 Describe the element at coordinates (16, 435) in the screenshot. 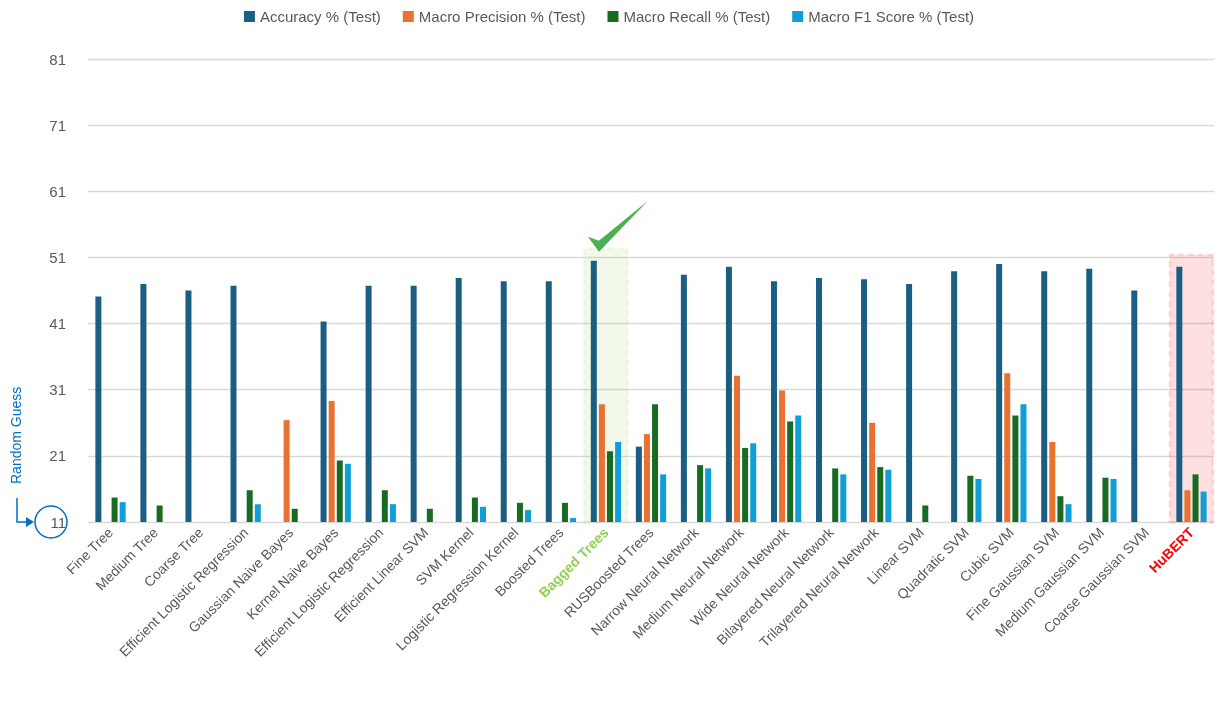

I see `text: Random Guess` at that location.